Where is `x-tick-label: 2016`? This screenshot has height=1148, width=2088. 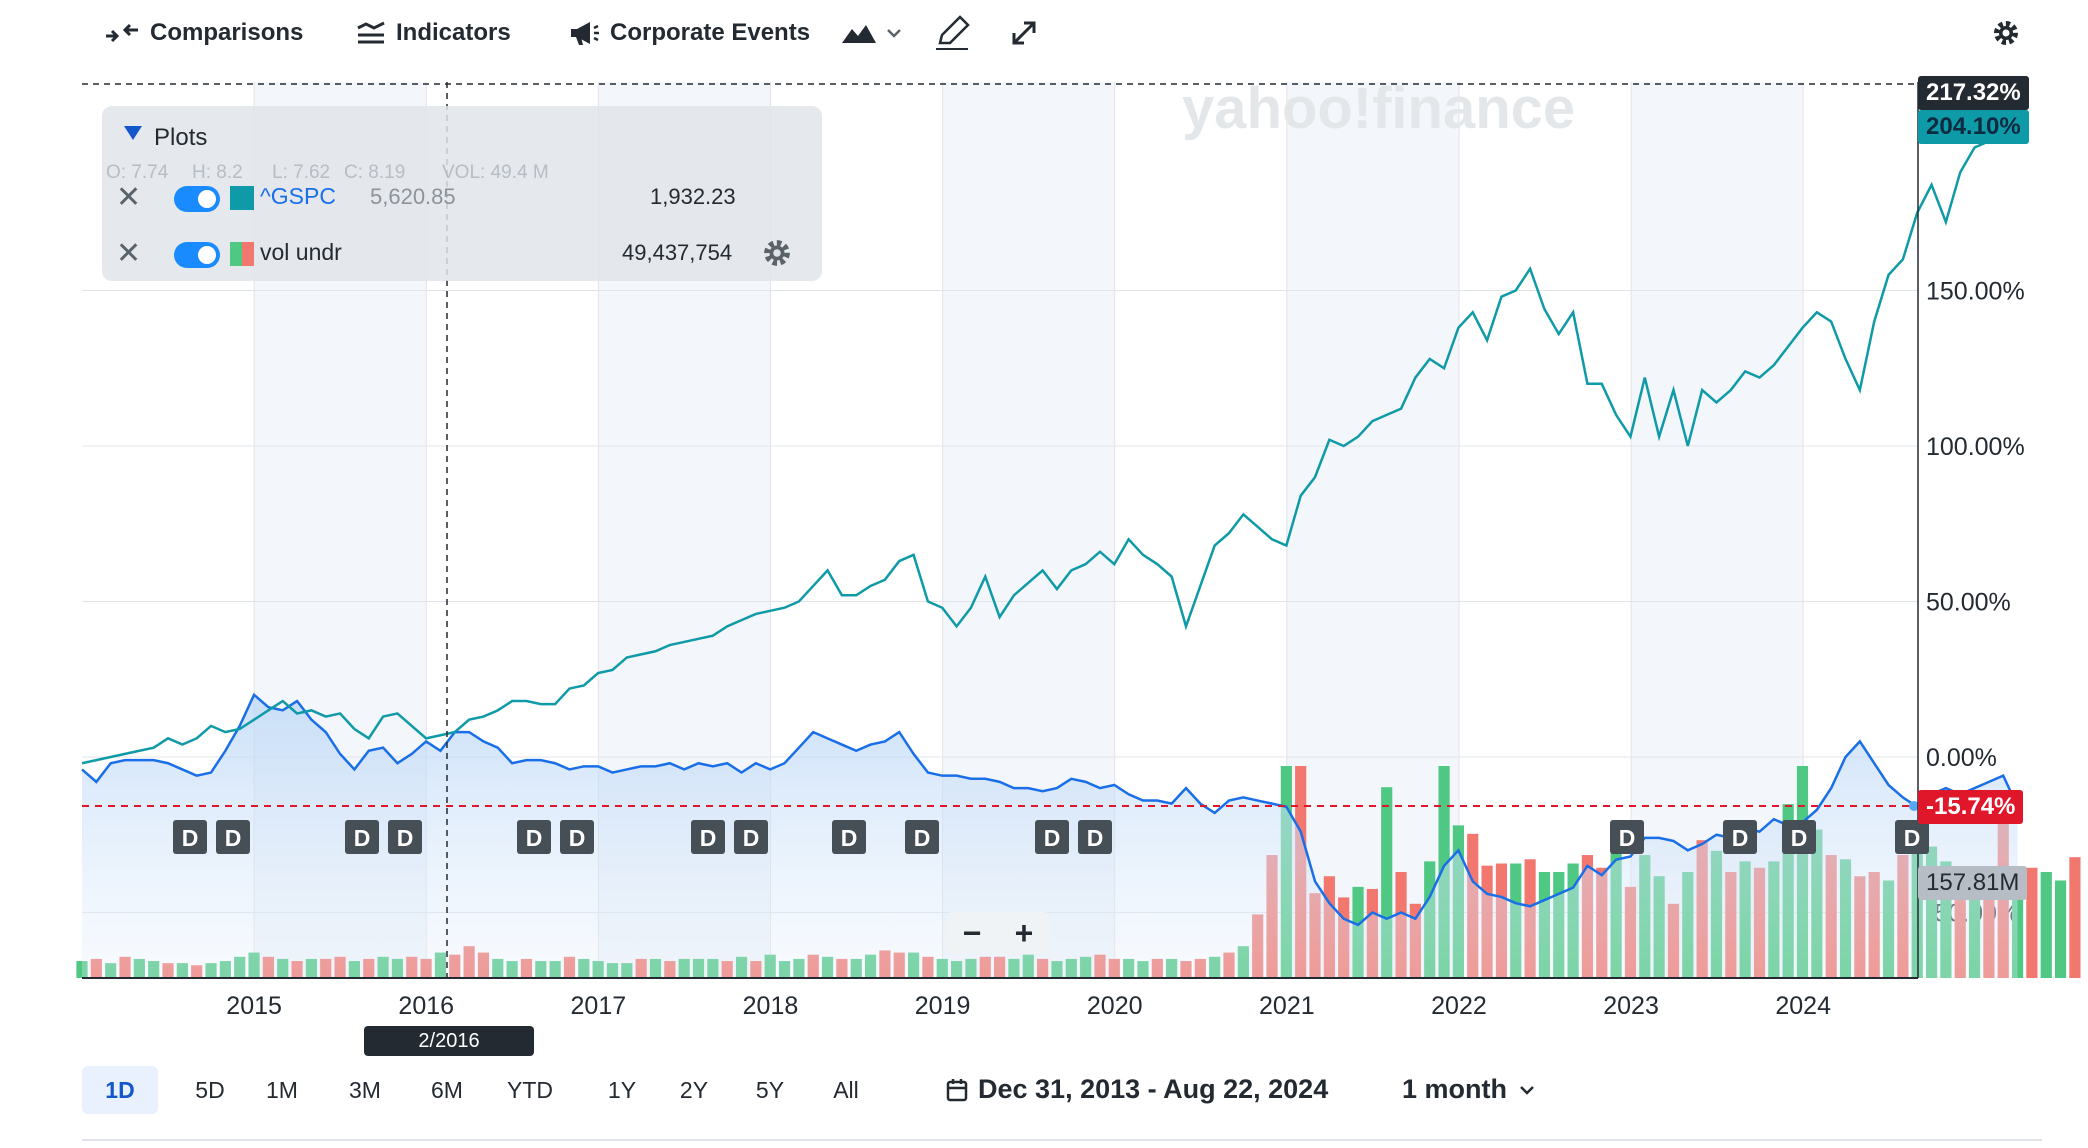
x-tick-label: 2016 is located at coordinates (426, 1006).